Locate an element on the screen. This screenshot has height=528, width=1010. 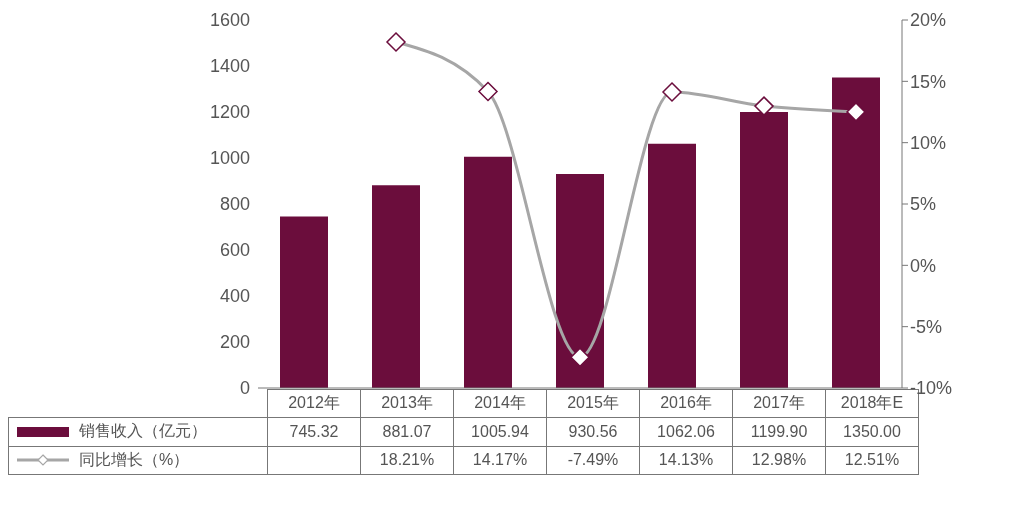
y-tick-label: 1600 is located at coordinates (229, 20).